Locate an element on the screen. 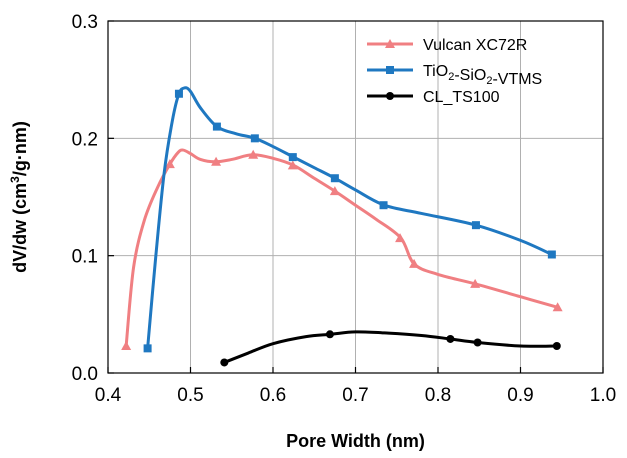  y-axis-title: dV/dw (cm3/g·nm) is located at coordinates (19, 197).